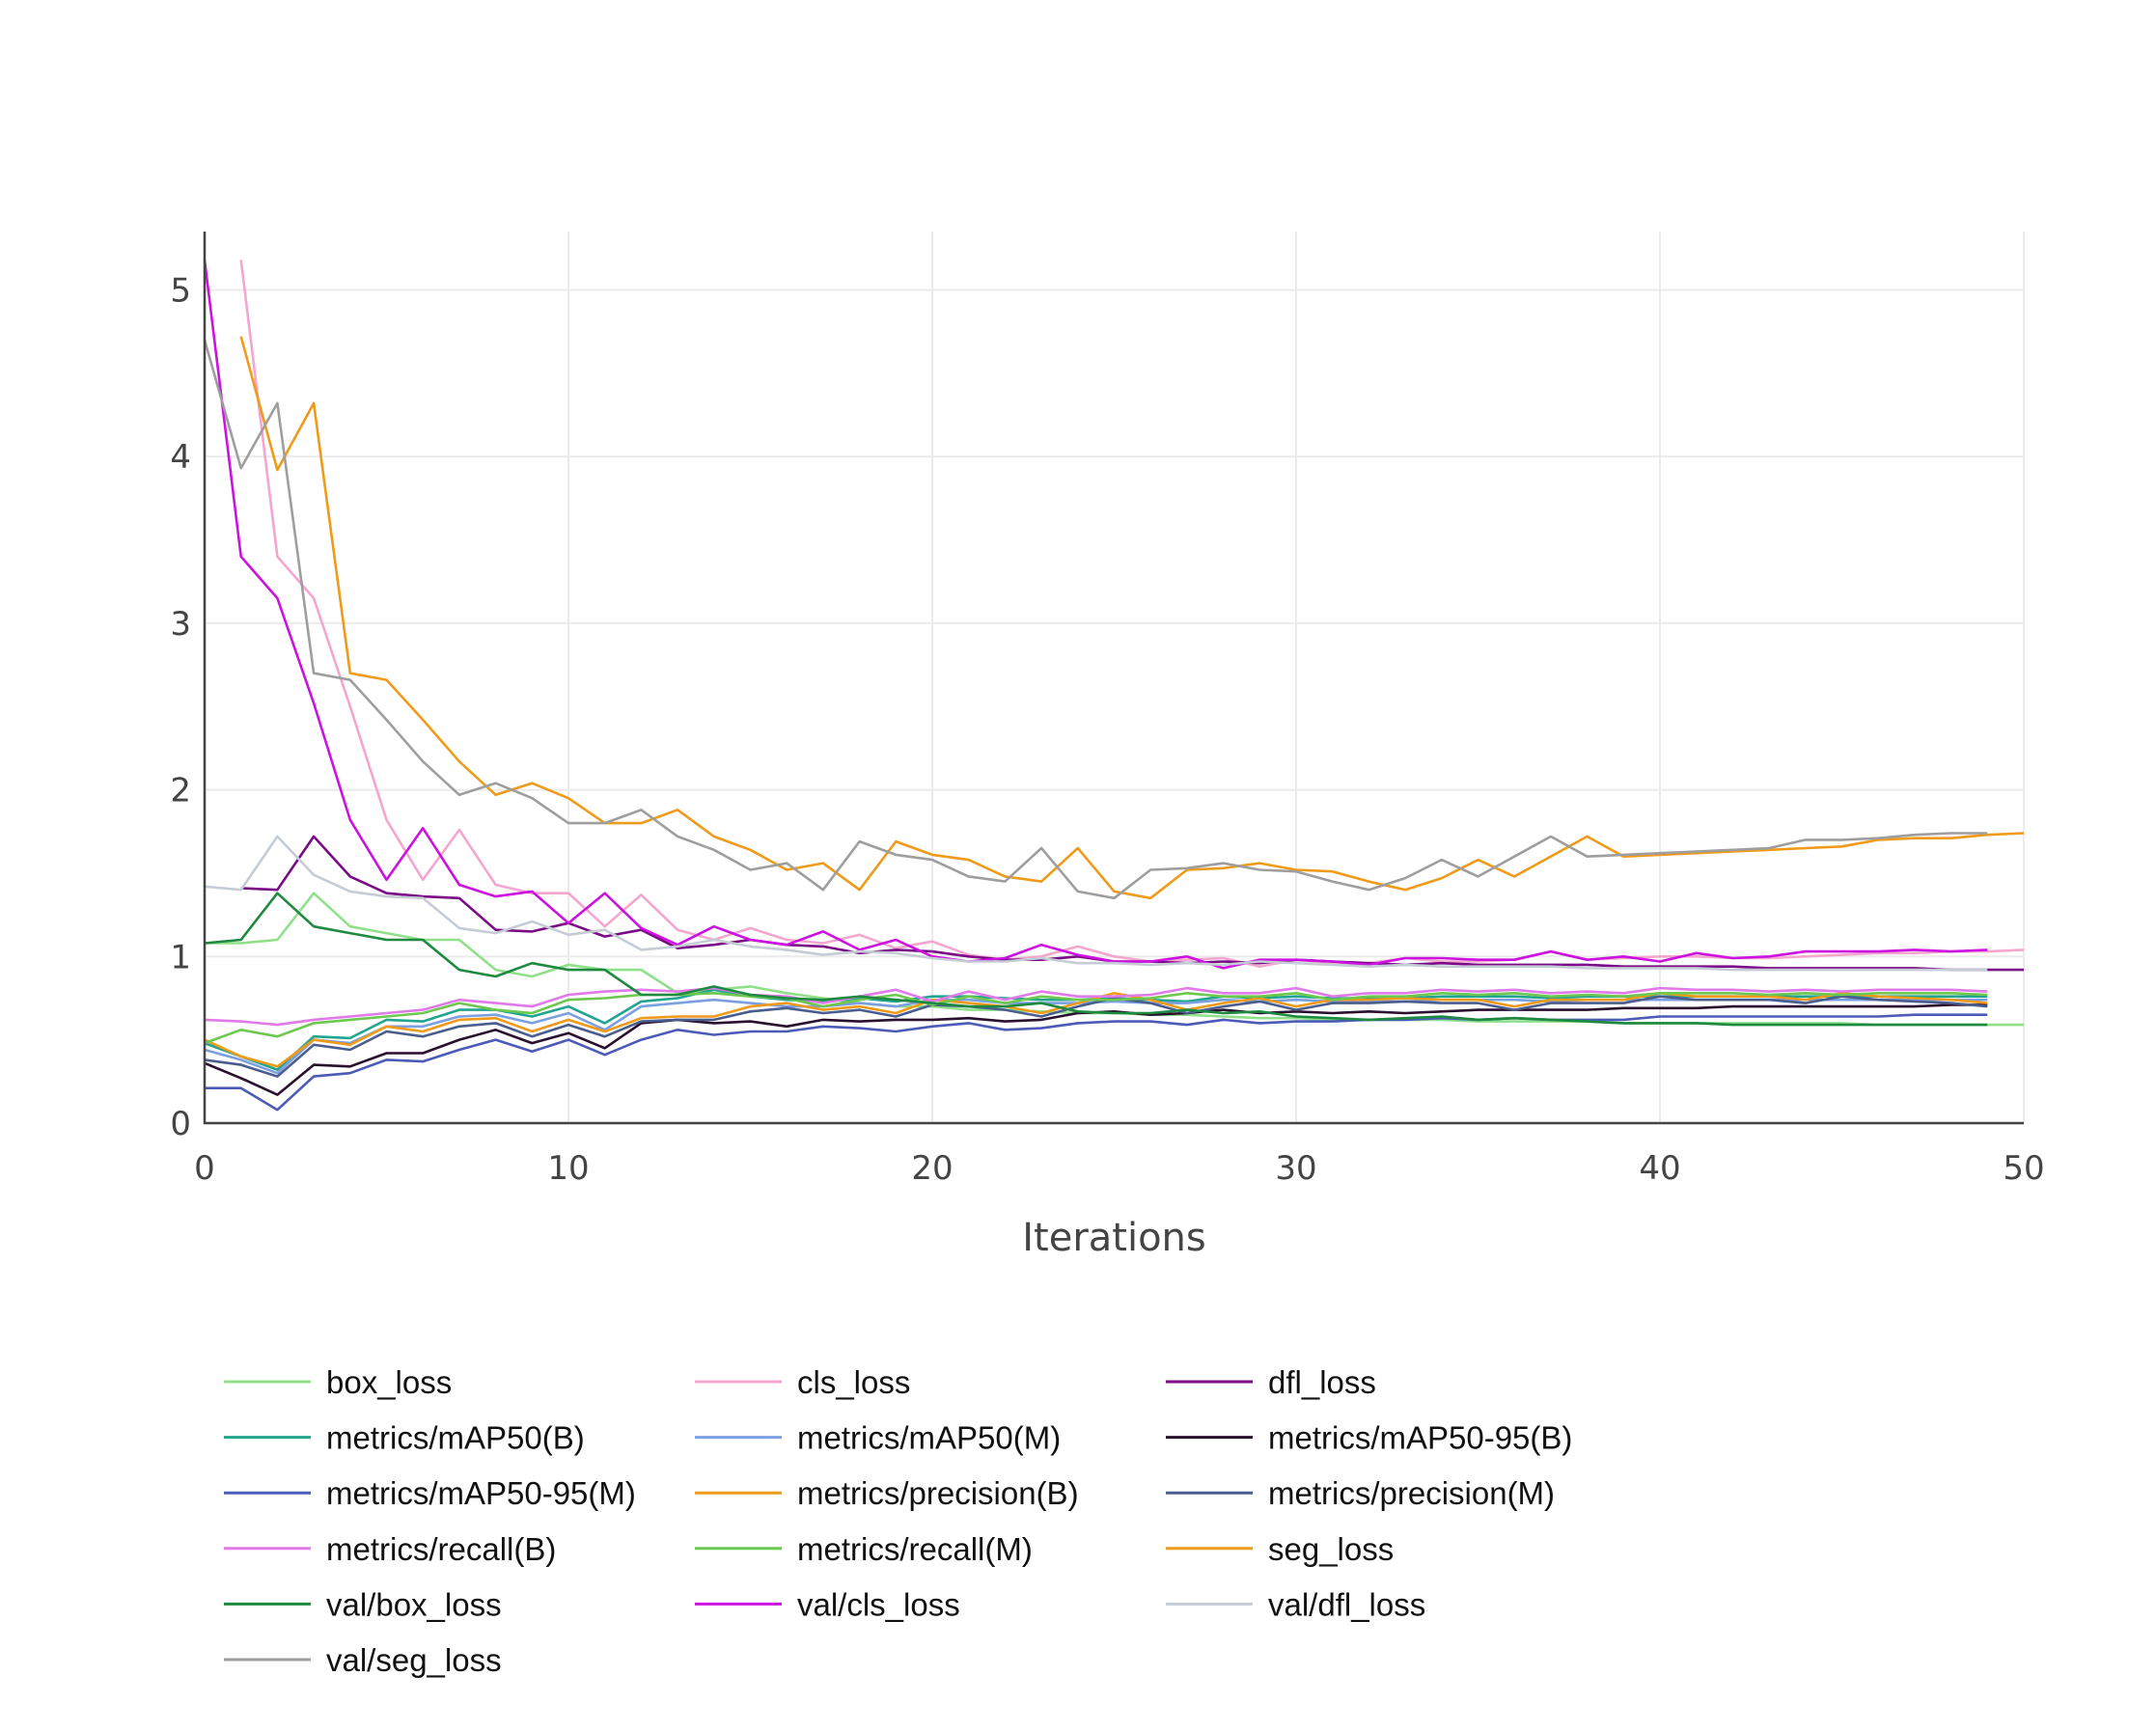  I want to click on x-tick-label-3: 30, so click(1295, 1168).